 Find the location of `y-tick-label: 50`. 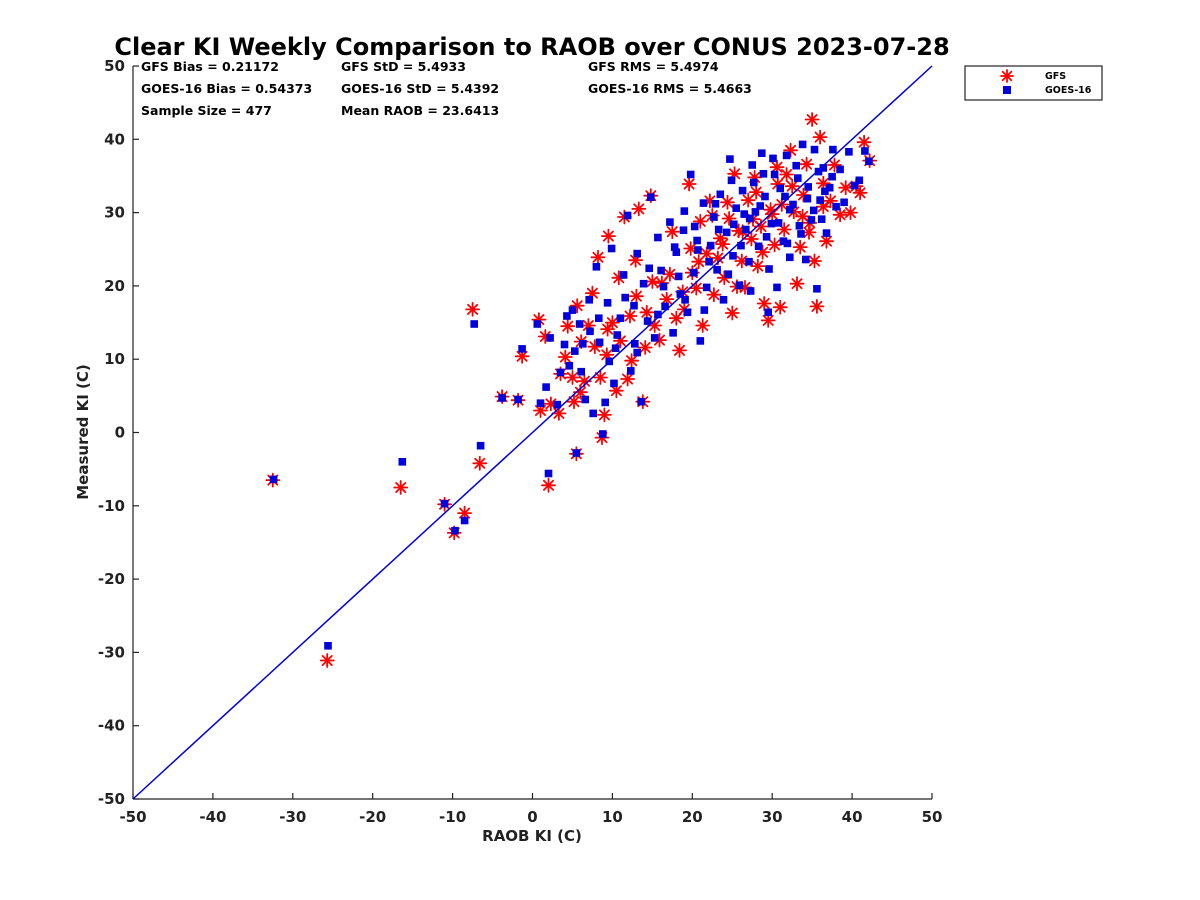

y-tick-label: 50 is located at coordinates (114, 66).